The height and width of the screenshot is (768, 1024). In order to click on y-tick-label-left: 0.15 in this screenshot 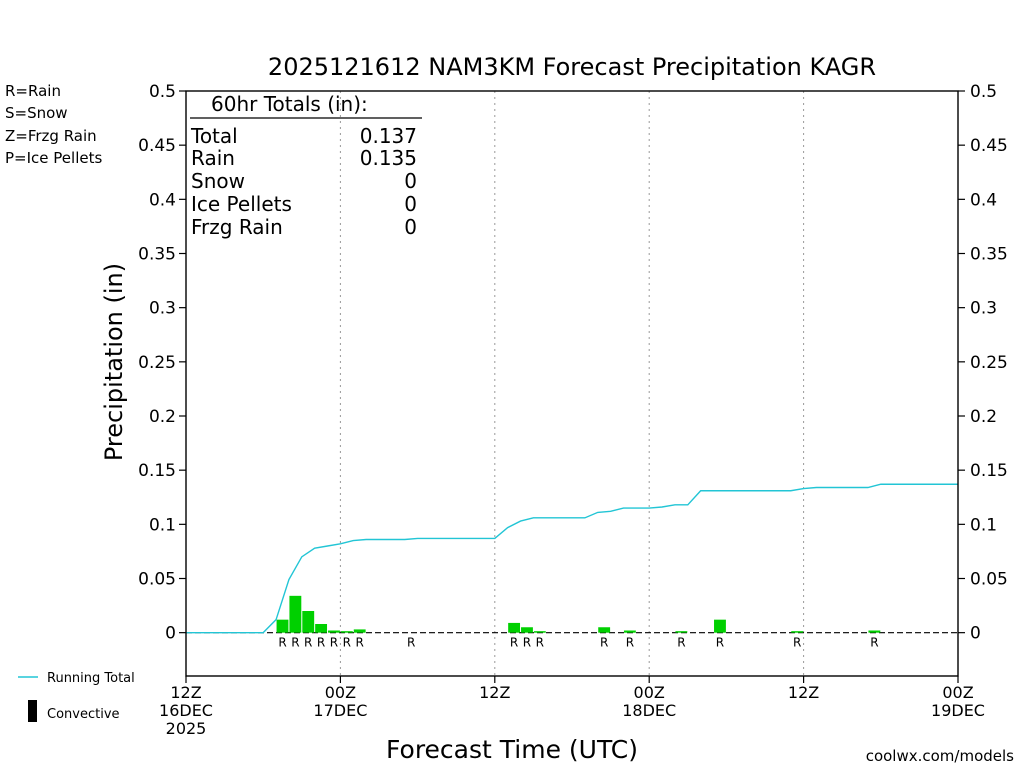, I will do `click(157, 471)`.